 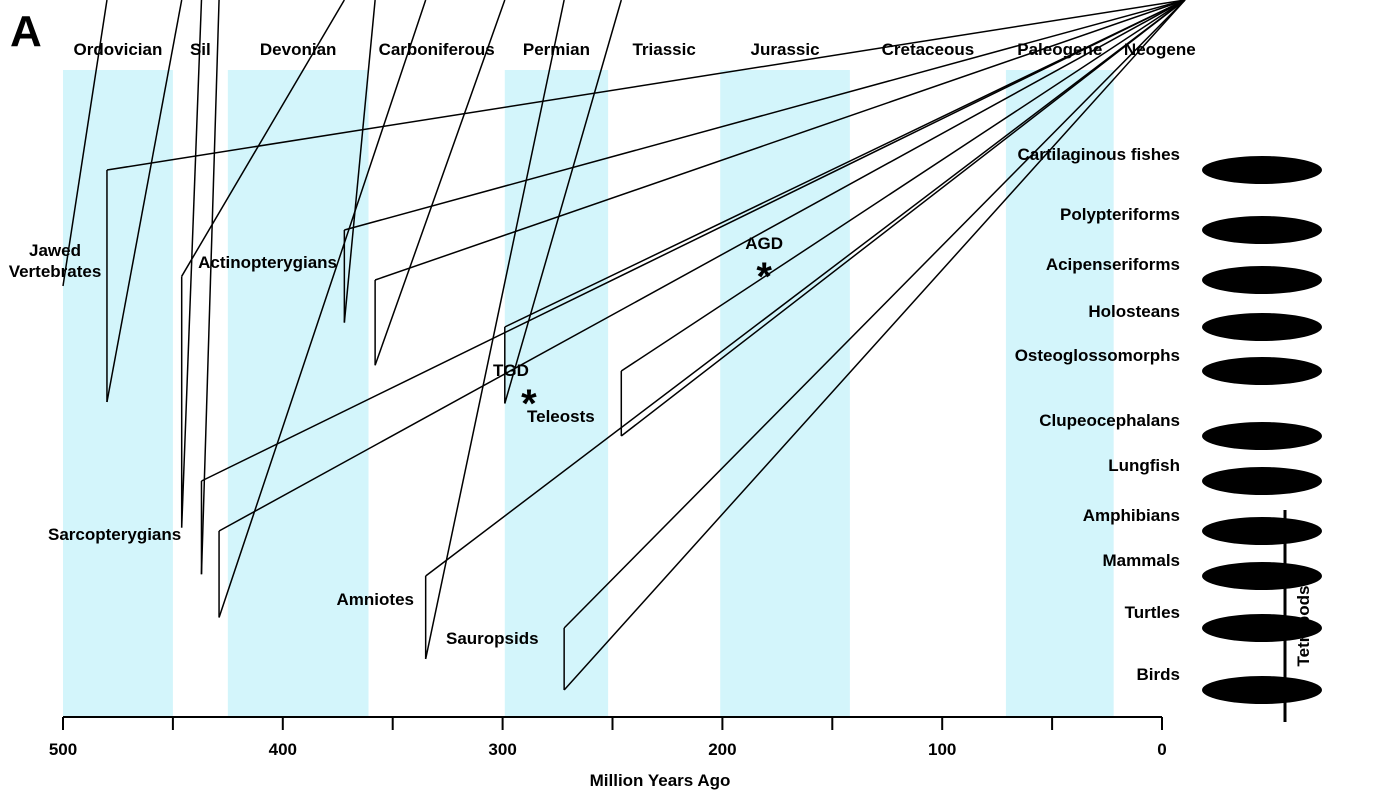 I want to click on period-label: Paleogene, so click(x=1059, y=49).